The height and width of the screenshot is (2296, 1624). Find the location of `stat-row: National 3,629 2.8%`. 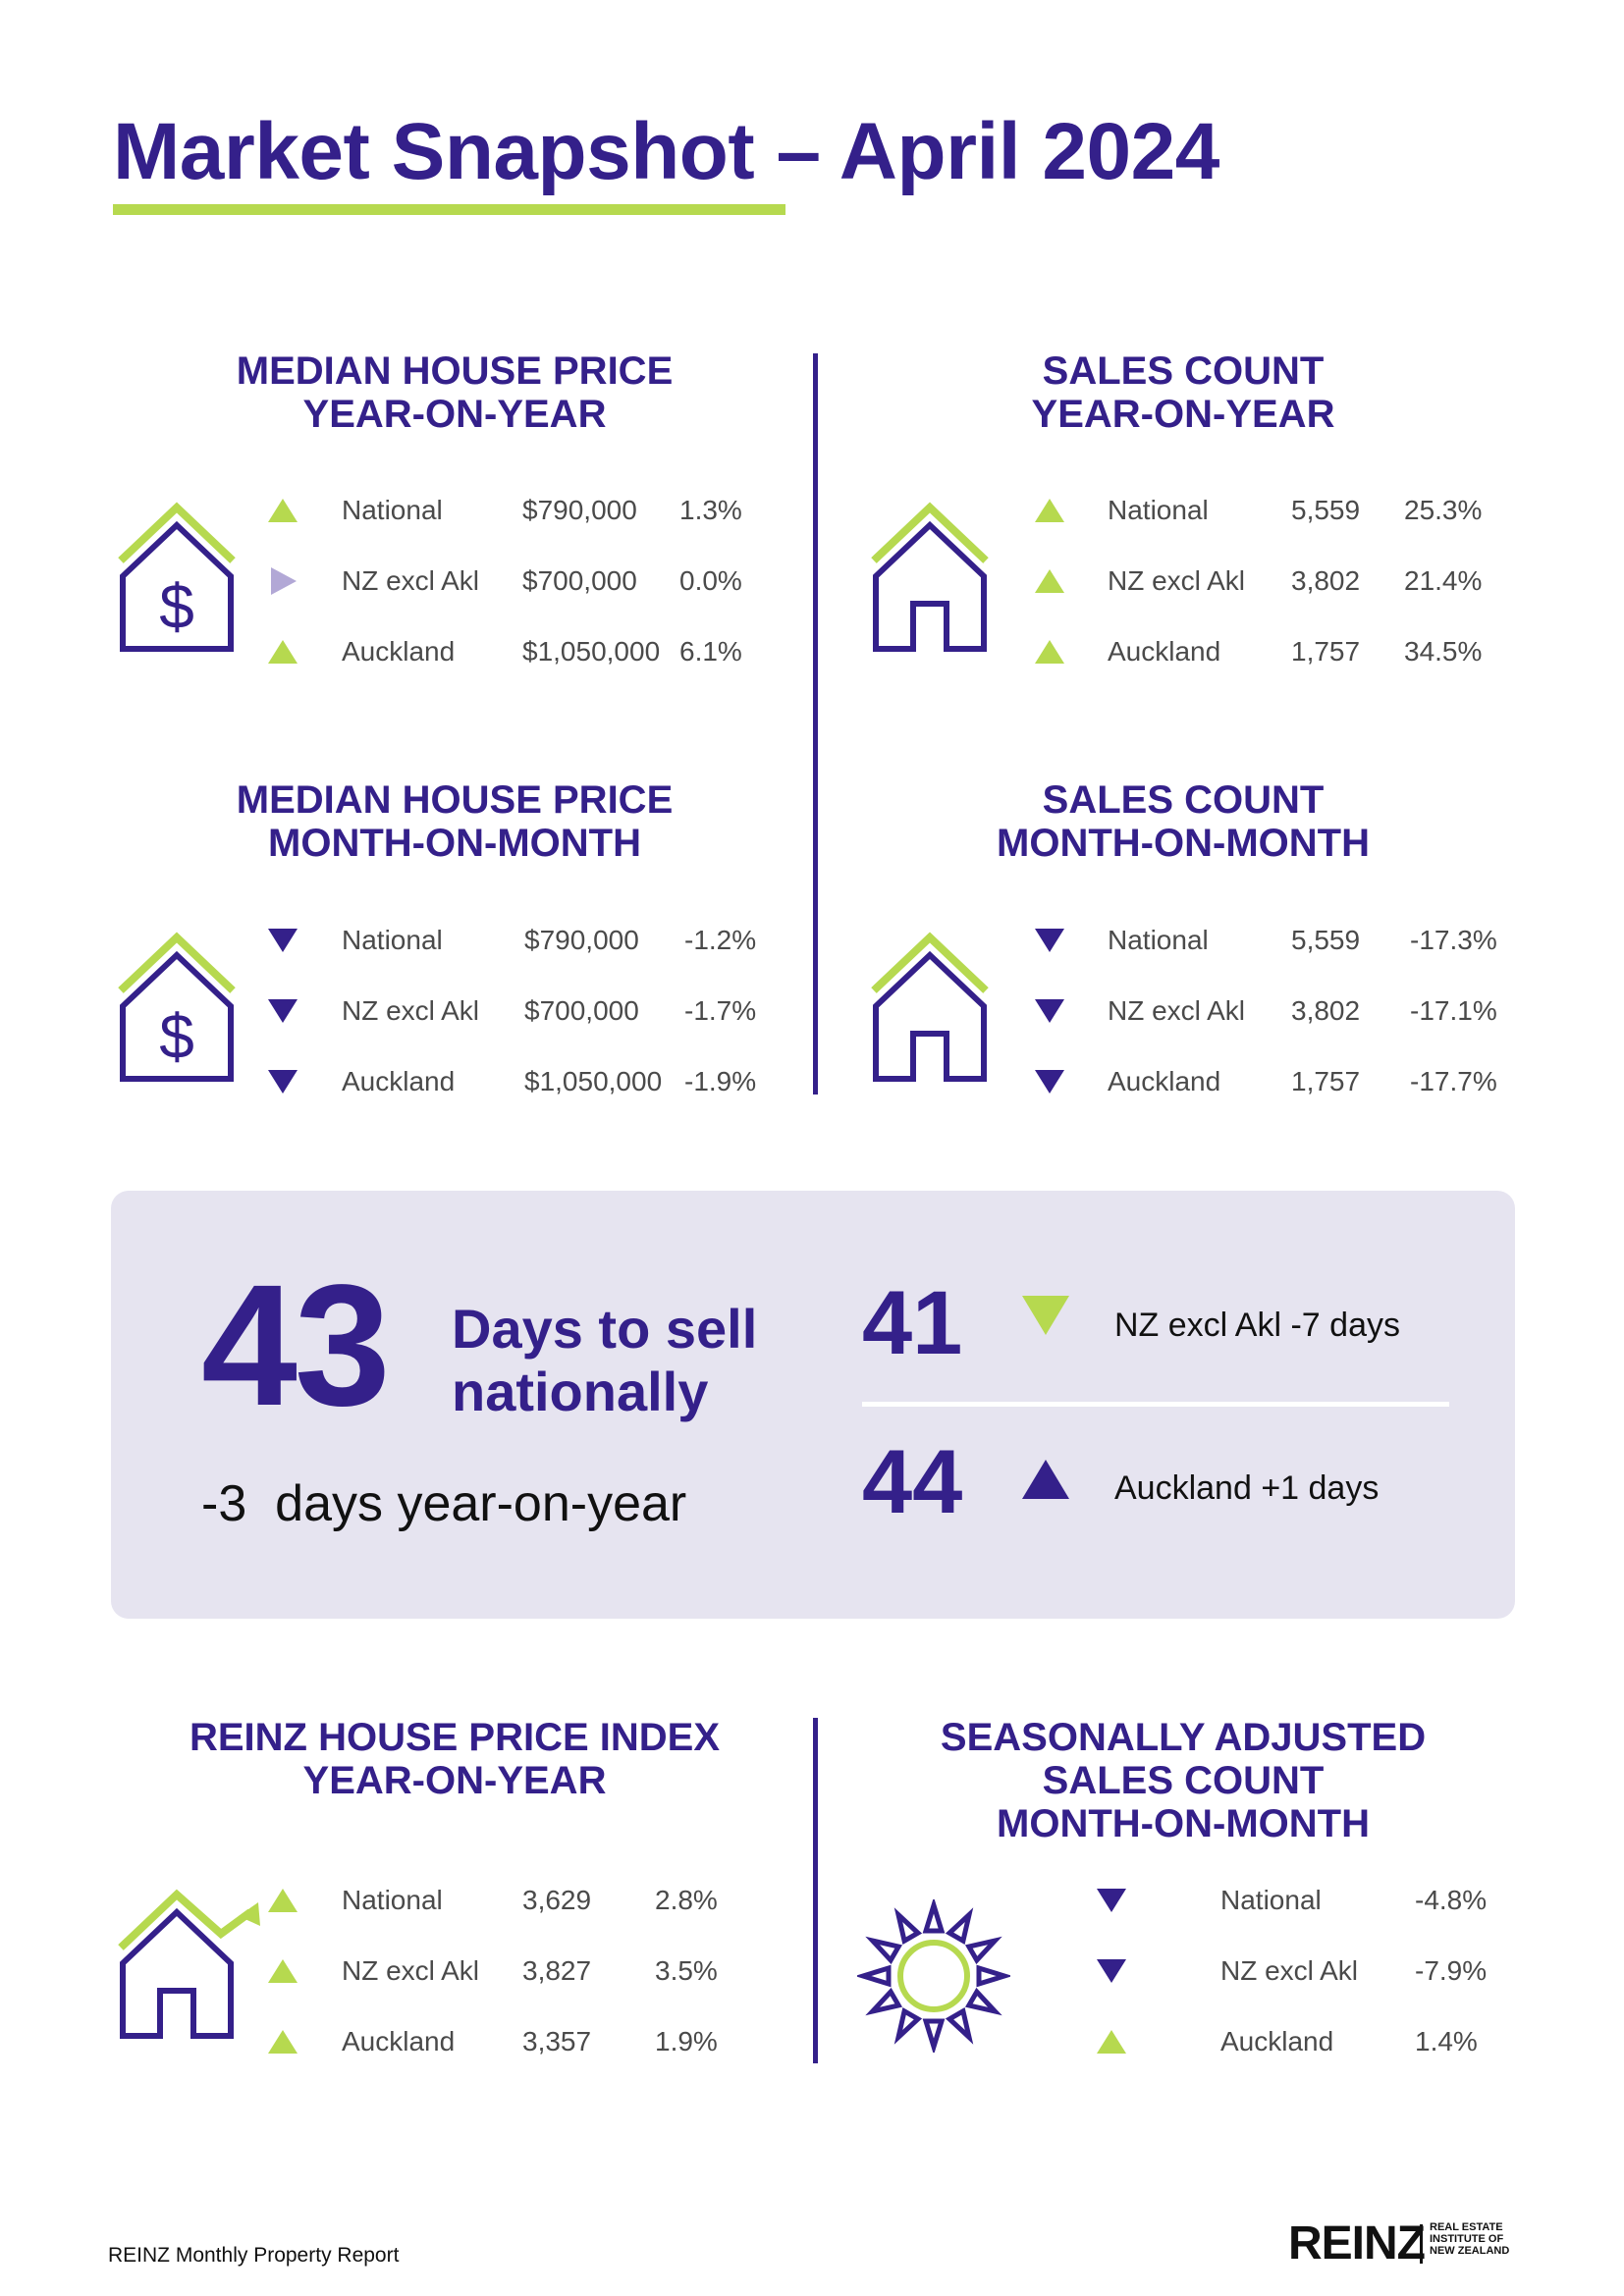

stat-row: National 3,629 2.8% is located at coordinates (522, 1900).